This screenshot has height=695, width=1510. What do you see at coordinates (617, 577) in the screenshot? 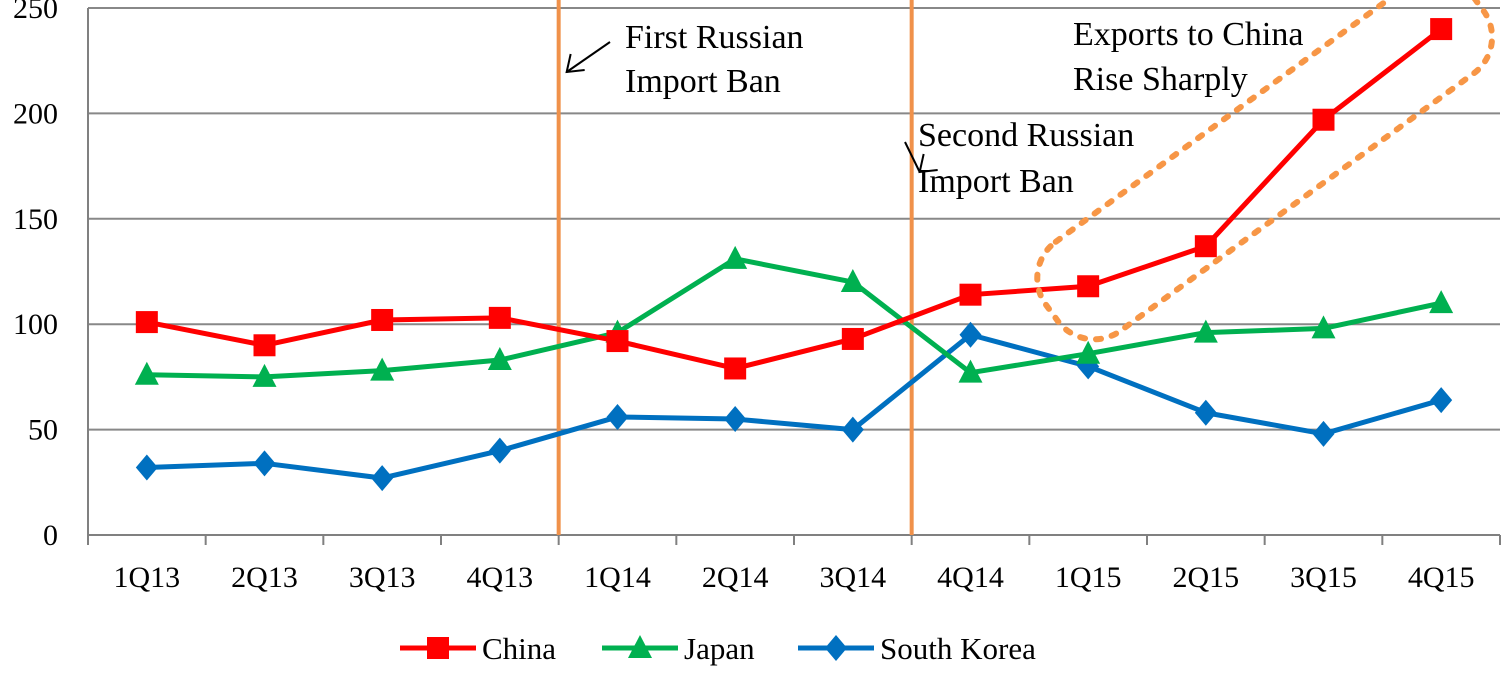
I see `x-tick-label: 1Q14` at bounding box center [617, 577].